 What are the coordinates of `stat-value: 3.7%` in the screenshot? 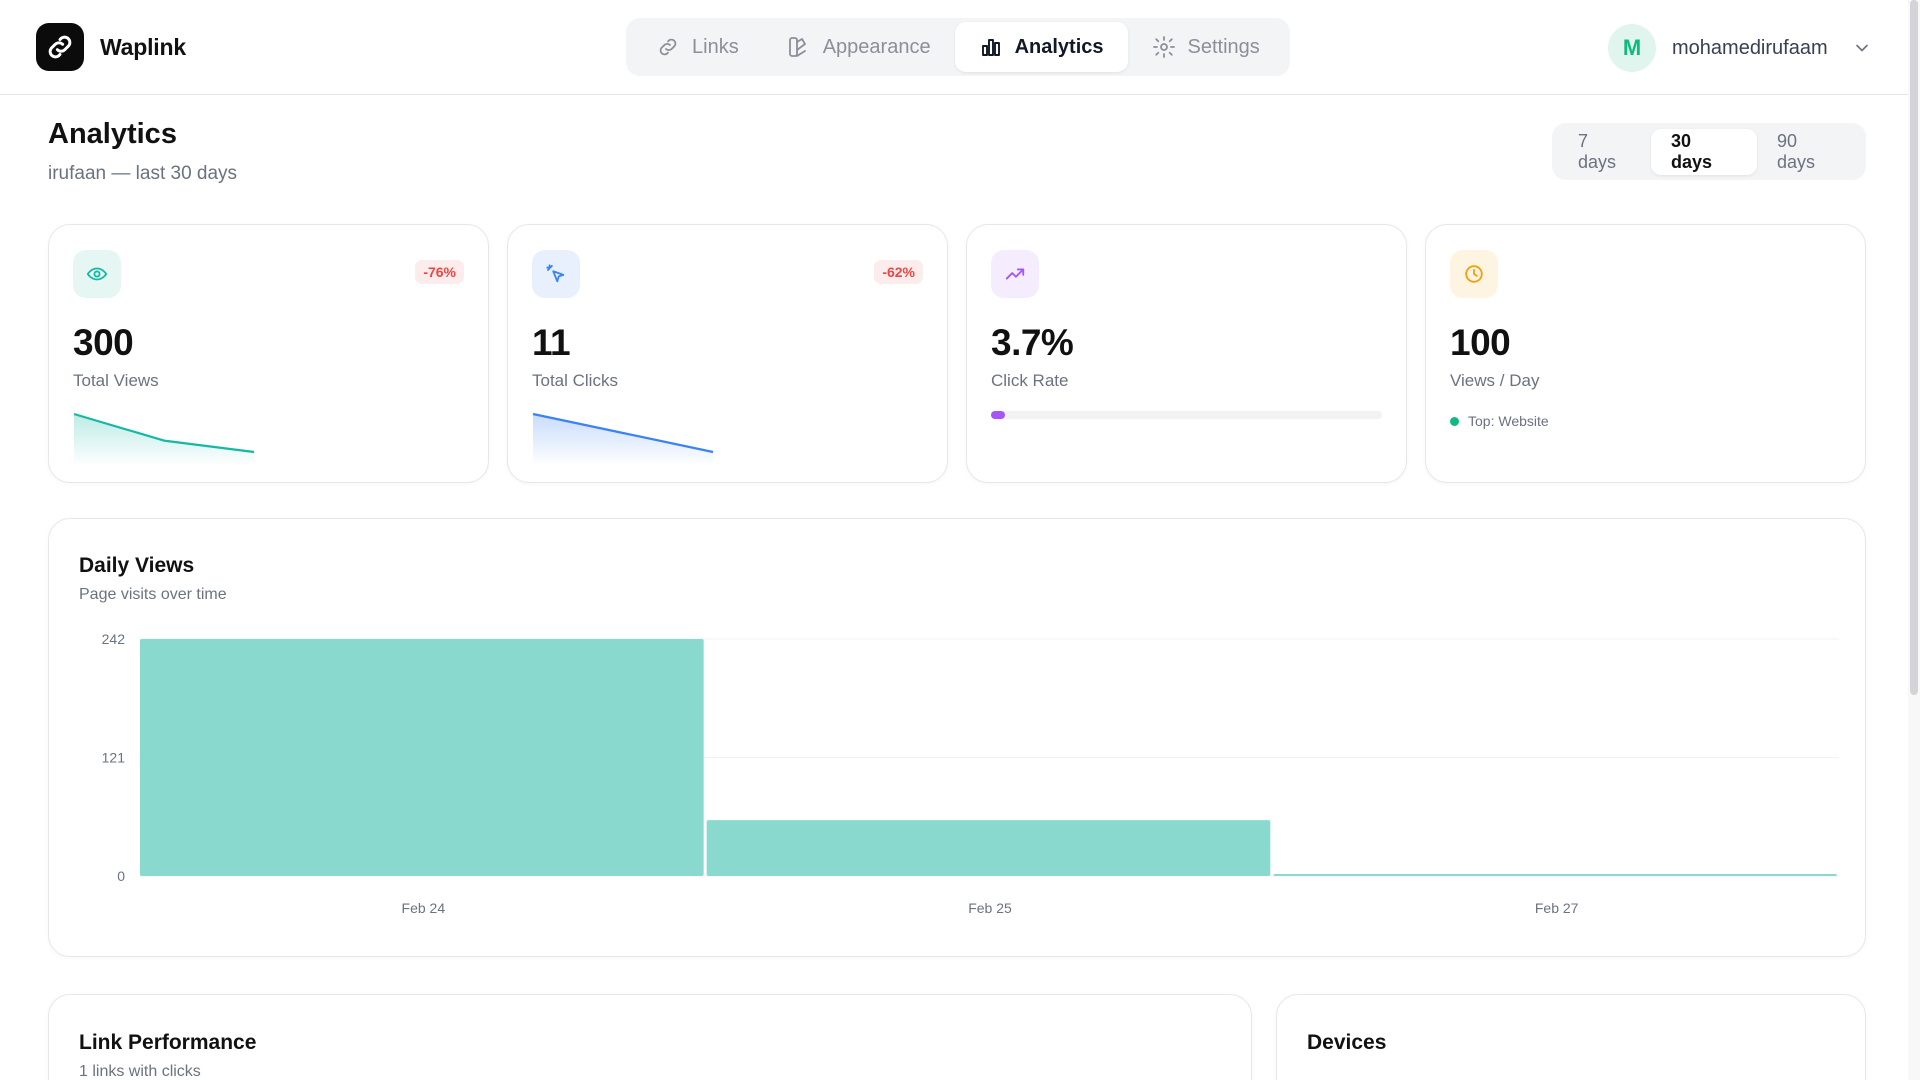 It's located at (1032, 342).